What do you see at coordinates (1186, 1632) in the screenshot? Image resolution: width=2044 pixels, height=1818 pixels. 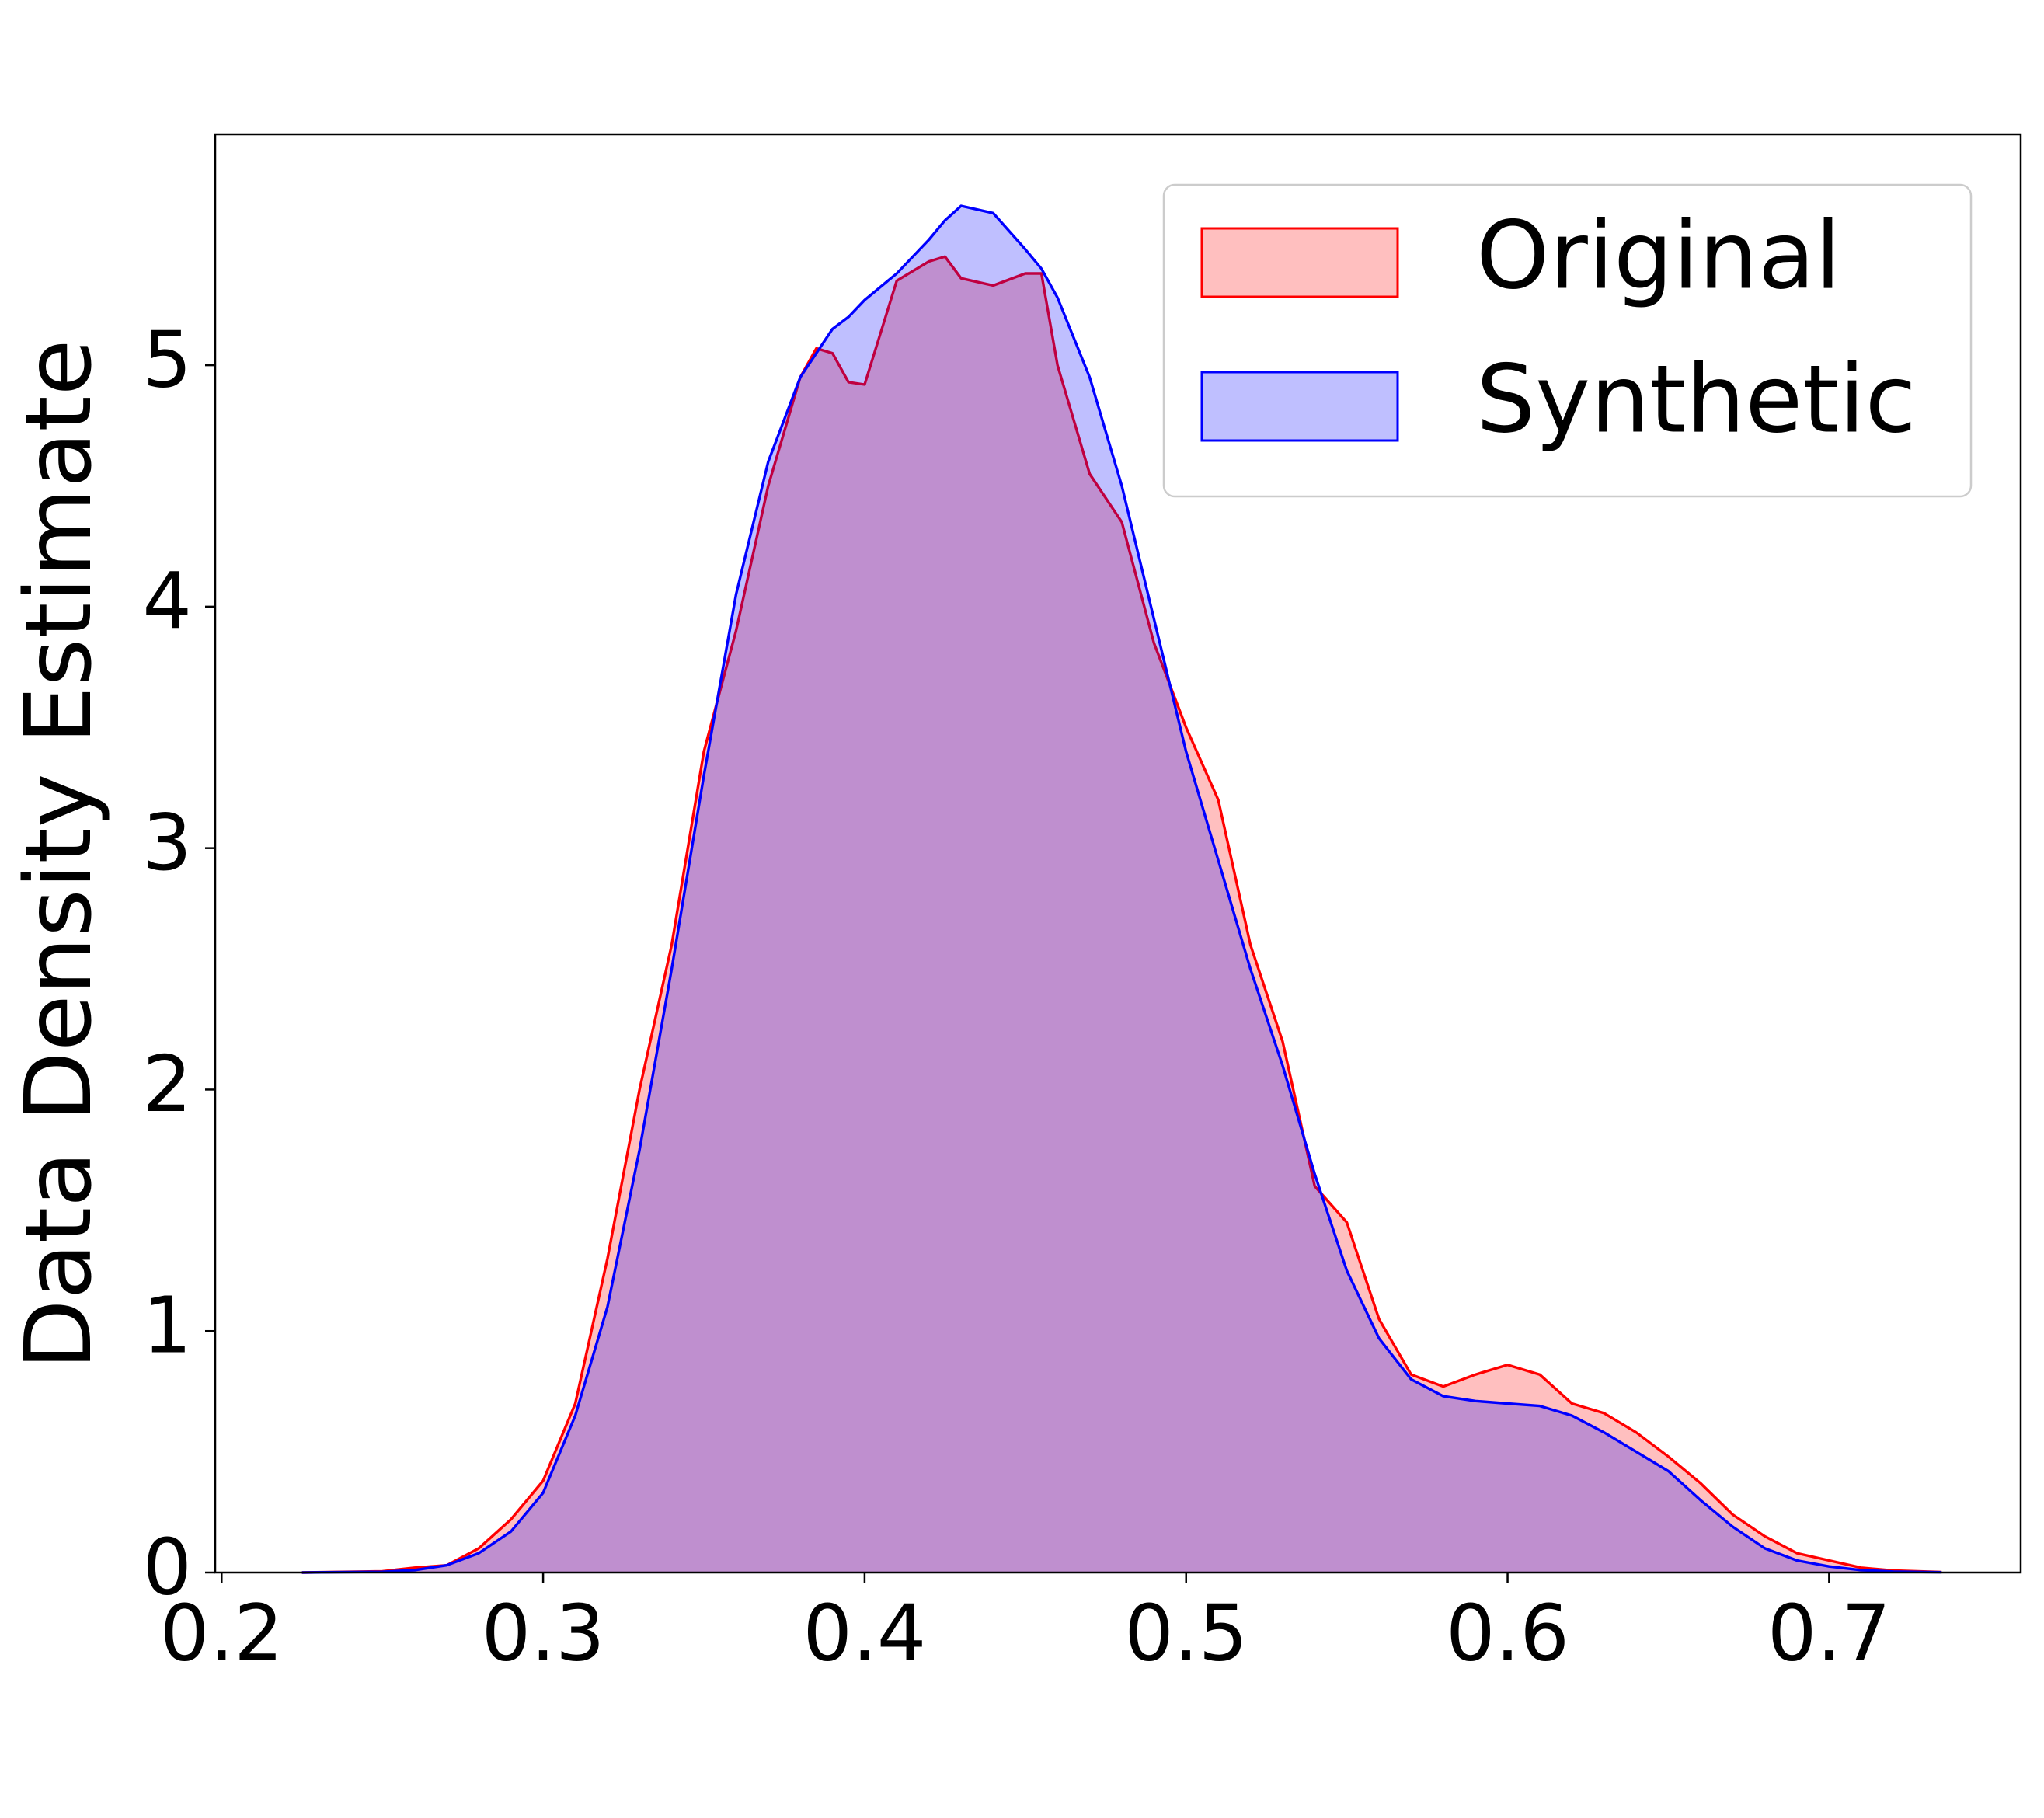 I see `x-tick-label: 0.5` at bounding box center [1186, 1632].